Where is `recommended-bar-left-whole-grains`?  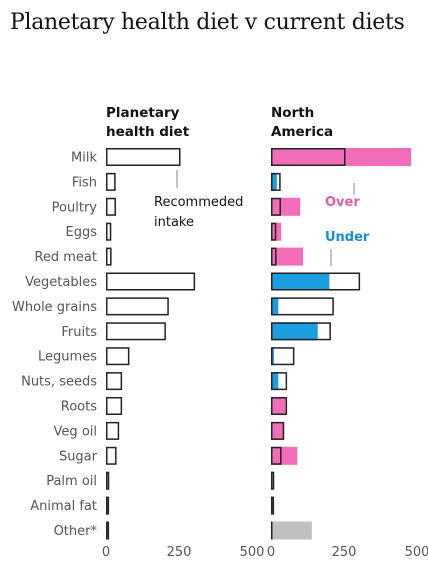
recommended-bar-left-whole-grains is located at coordinates (137, 306).